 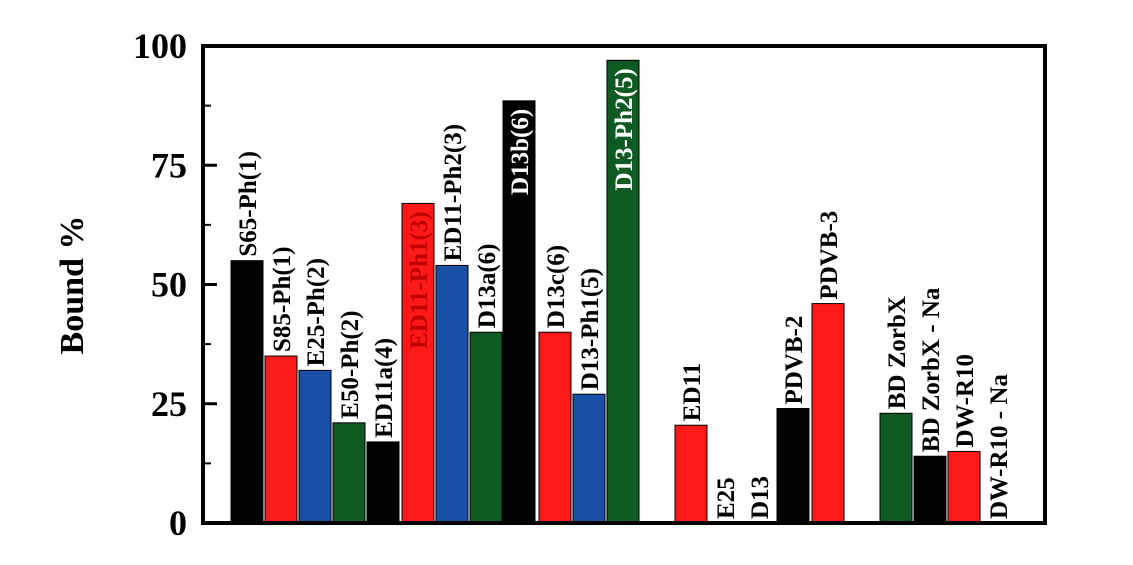 What do you see at coordinates (169, 404) in the screenshot?
I see `y-tick-label-25: 25` at bounding box center [169, 404].